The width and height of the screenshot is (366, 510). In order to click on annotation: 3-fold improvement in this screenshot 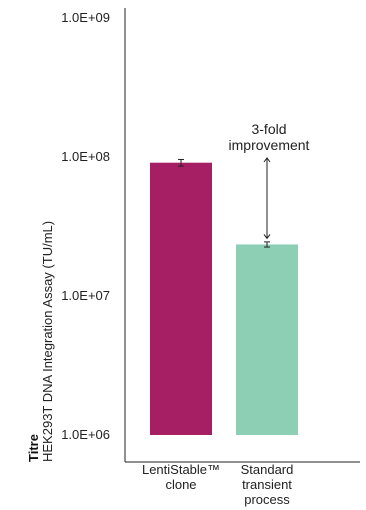, I will do `click(269, 180)`.